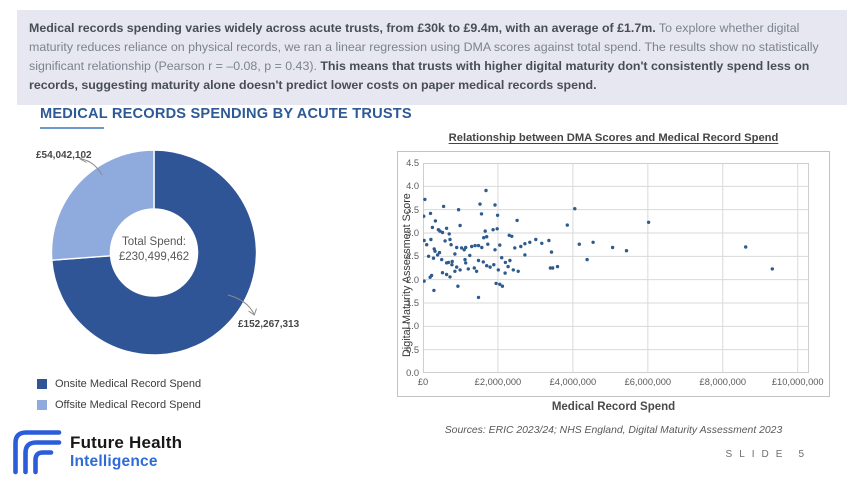  What do you see at coordinates (269, 324) in the screenshot?
I see `onsite-slice-label: £152,267,313` at bounding box center [269, 324].